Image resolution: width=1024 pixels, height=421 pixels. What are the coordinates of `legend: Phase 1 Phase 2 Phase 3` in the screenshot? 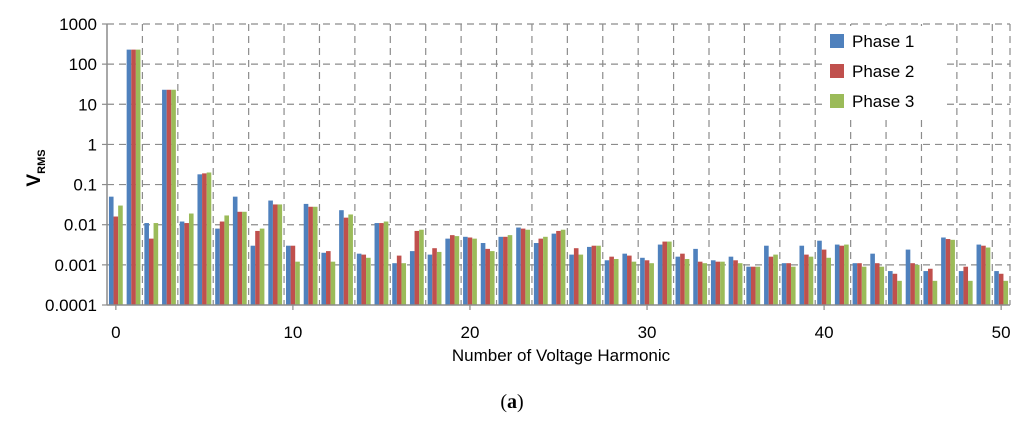 It's located at (883, 71).